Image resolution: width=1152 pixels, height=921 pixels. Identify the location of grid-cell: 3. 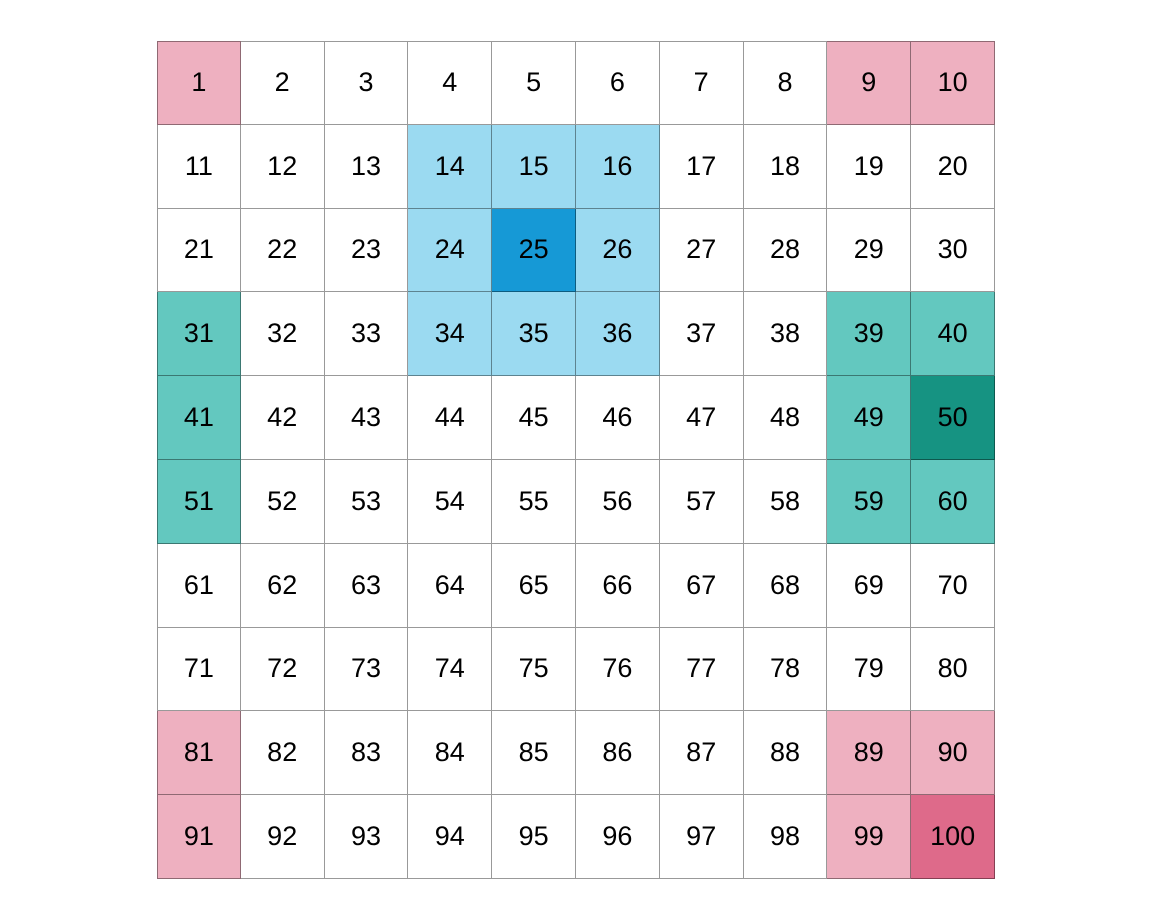
(366, 83).